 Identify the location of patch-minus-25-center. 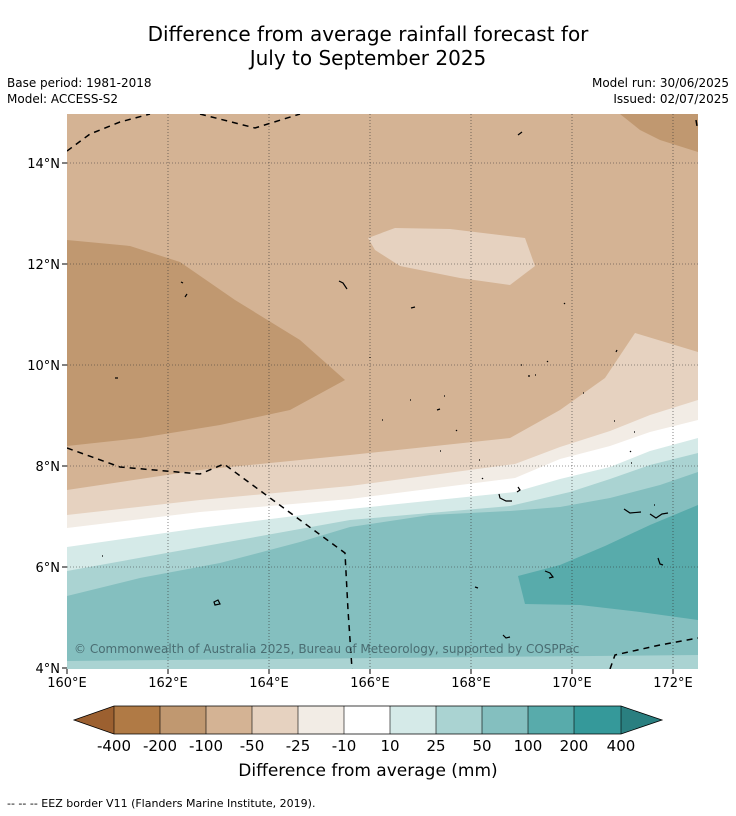
(451, 256).